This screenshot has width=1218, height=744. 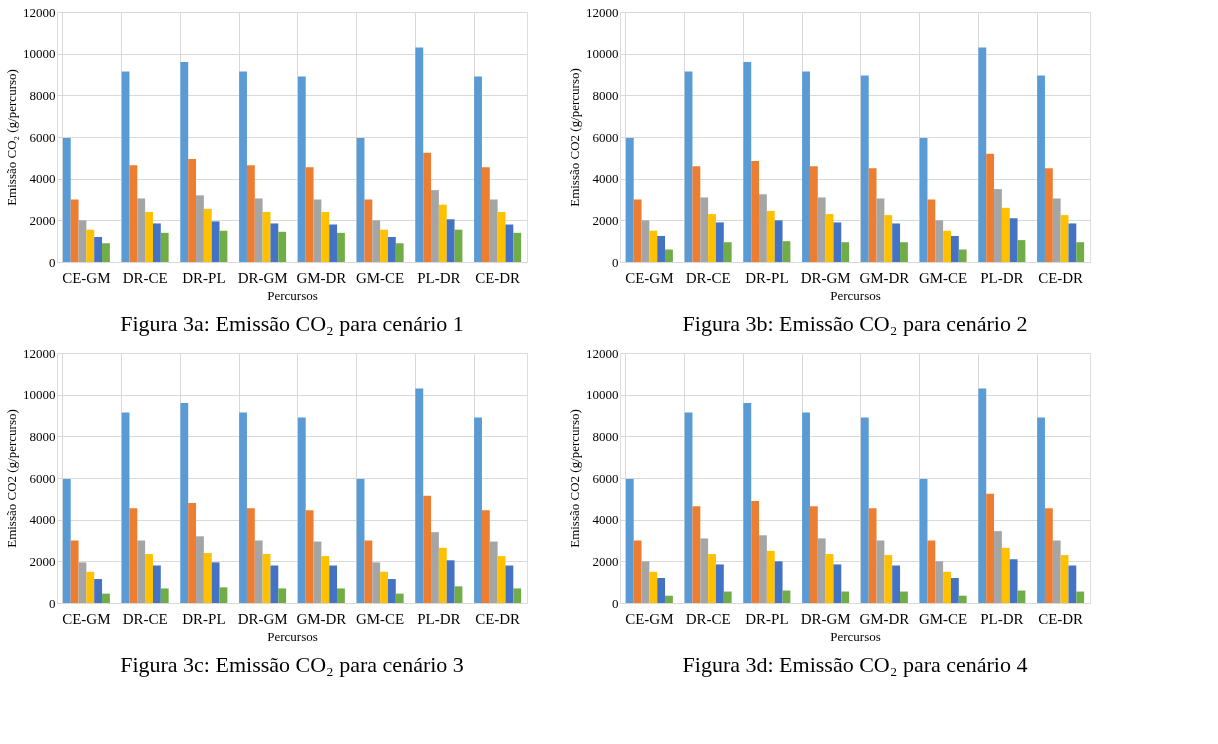 I want to click on y-tick-label: 4000, so click(x=605, y=179).